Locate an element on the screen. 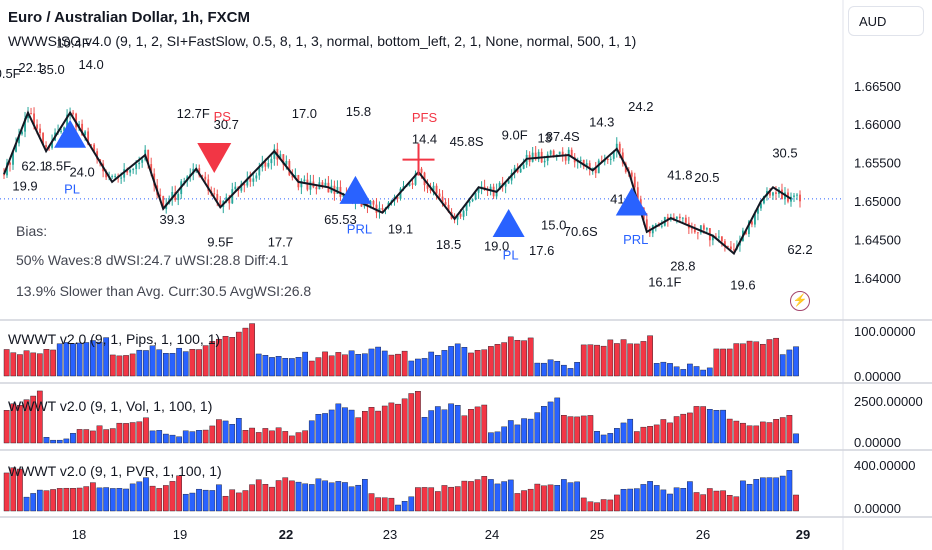 The height and width of the screenshot is (550, 932). wave-label: 14.3 is located at coordinates (601, 122).